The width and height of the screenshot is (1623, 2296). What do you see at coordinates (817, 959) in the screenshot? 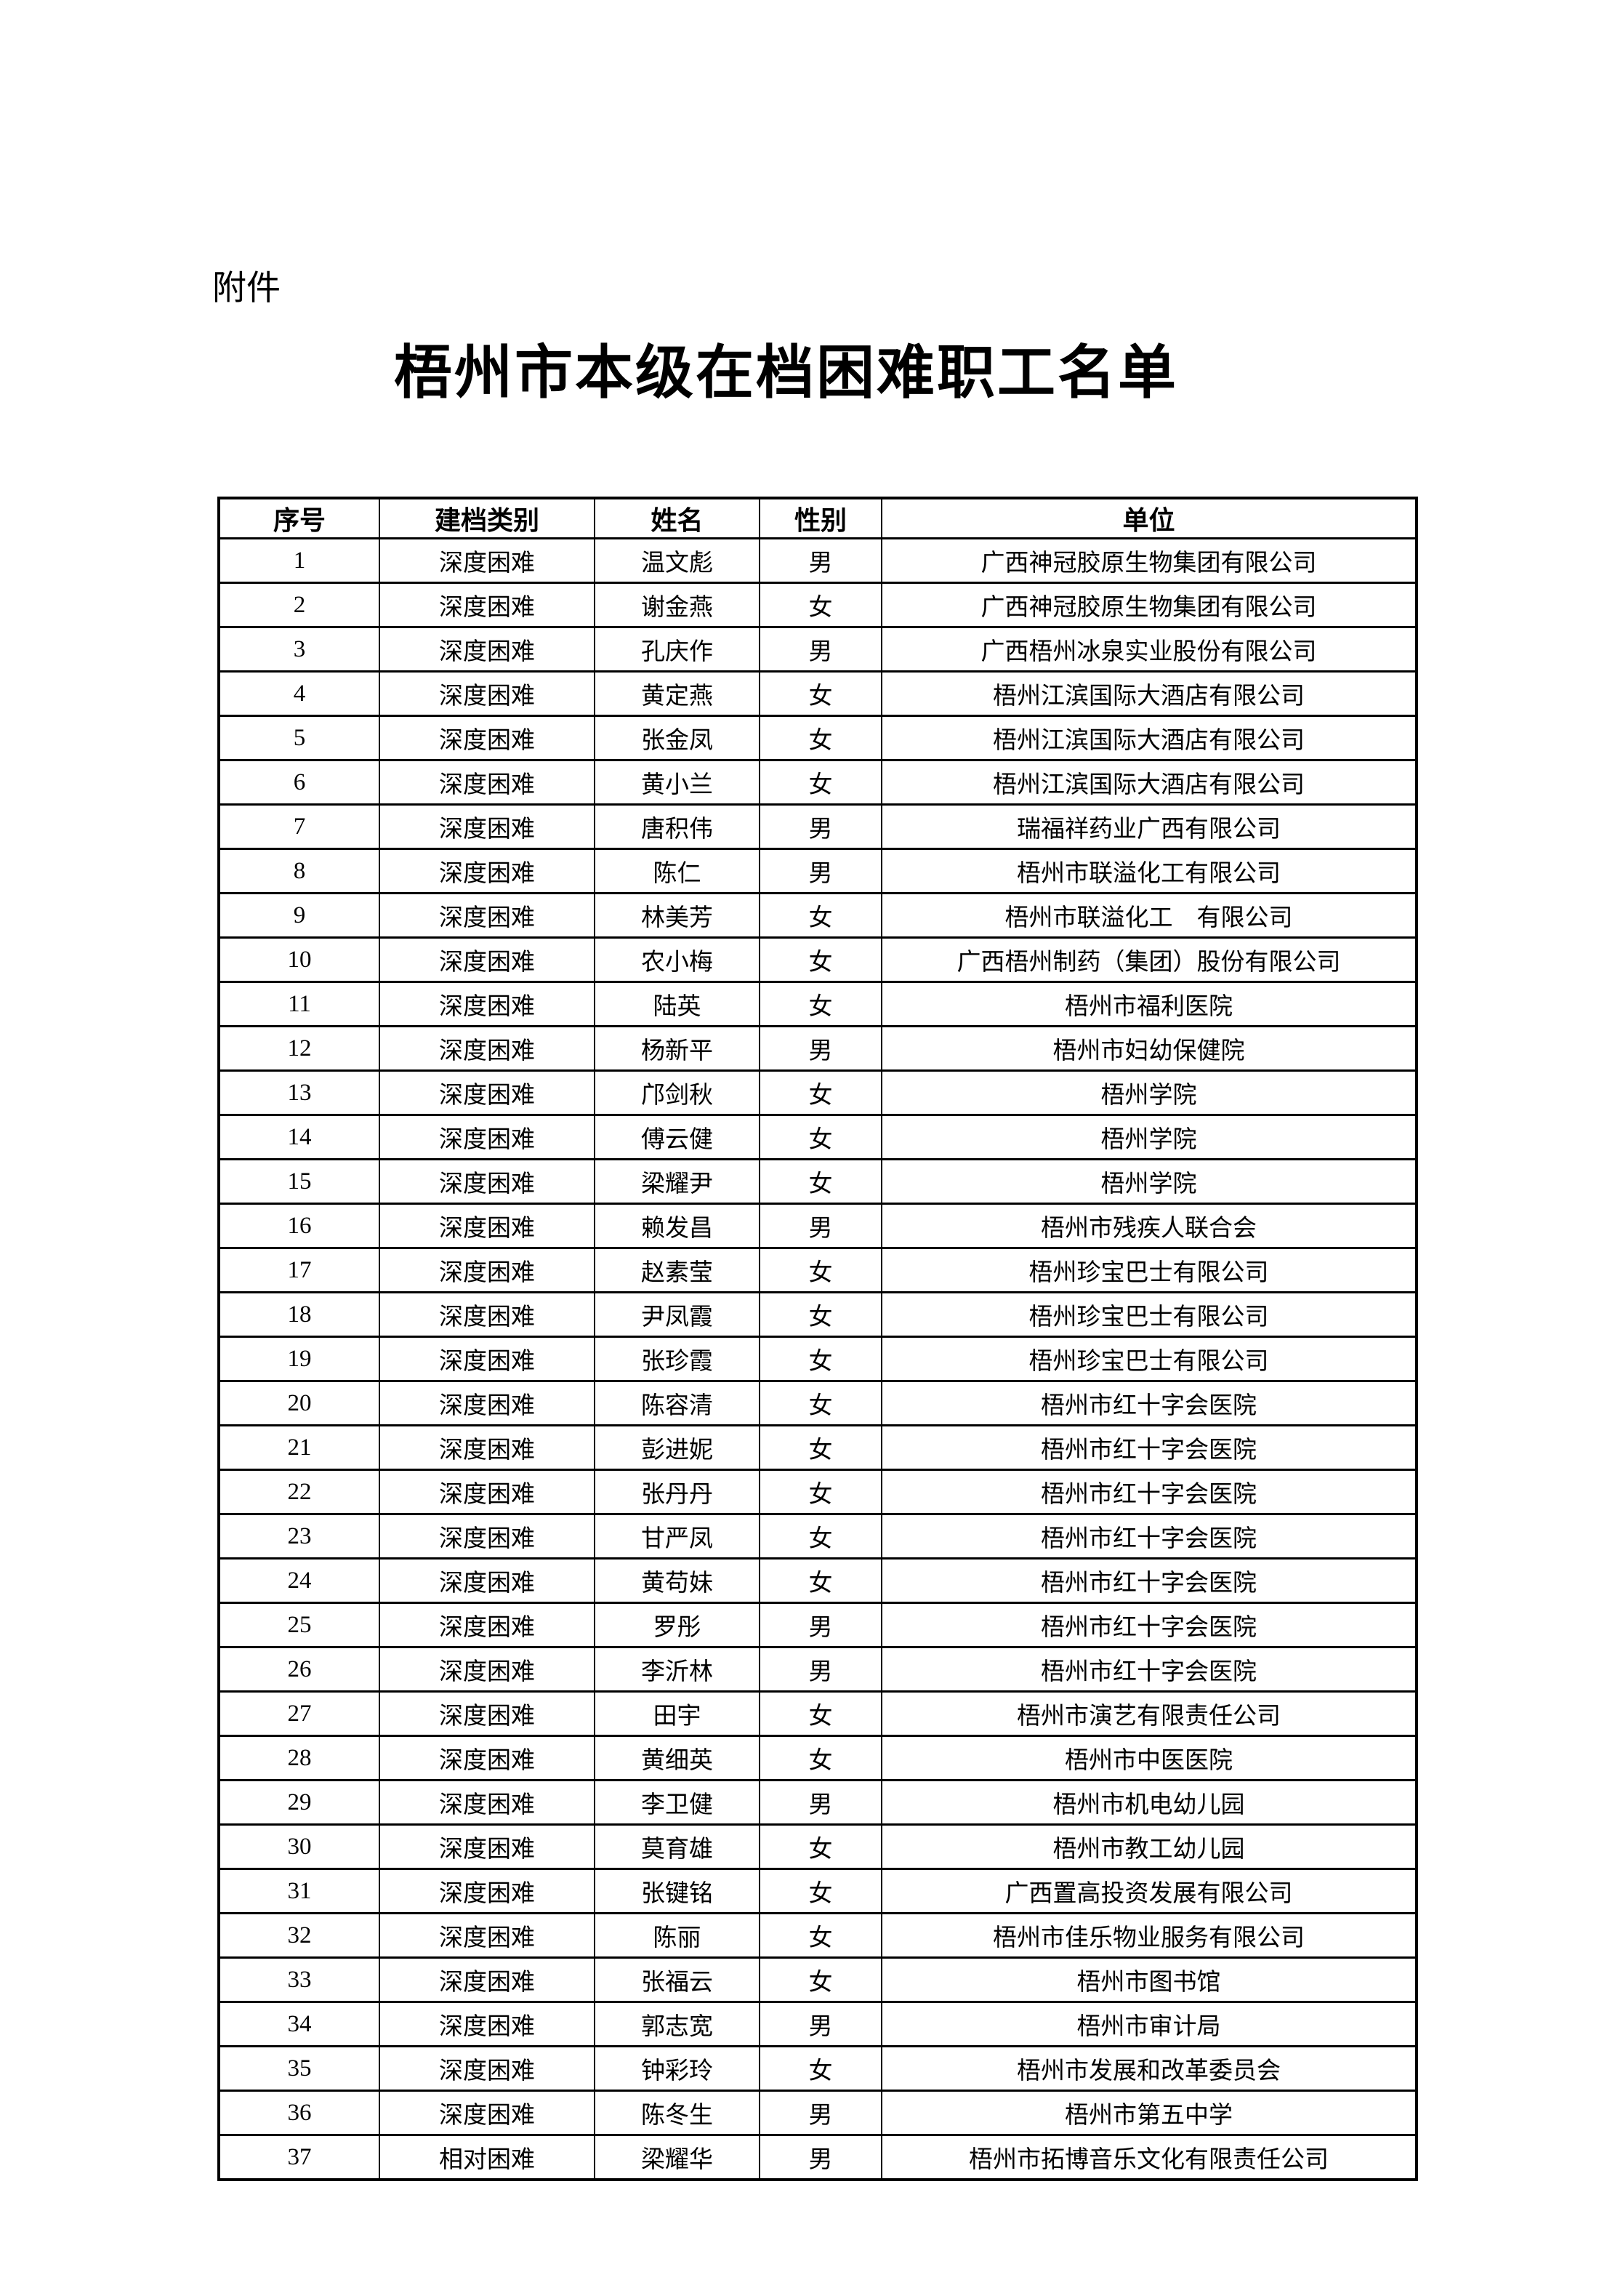
I see `table-row: 10 深度困难 农小梅 女 广西梧州制药（集团）股份有限公司` at bounding box center [817, 959].